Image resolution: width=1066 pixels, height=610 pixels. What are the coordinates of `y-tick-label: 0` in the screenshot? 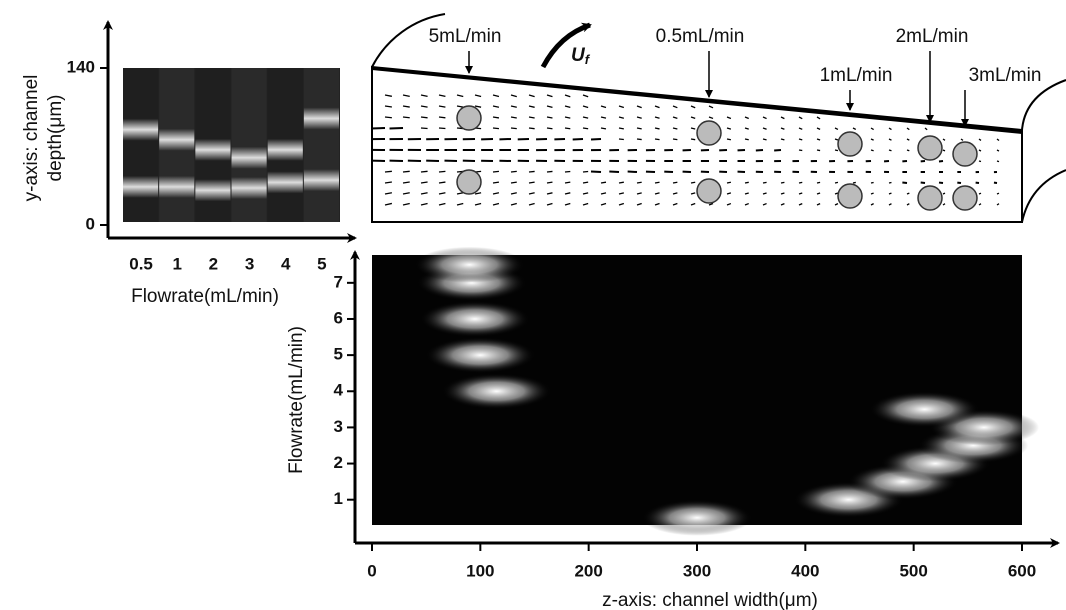 It's located at (90, 223).